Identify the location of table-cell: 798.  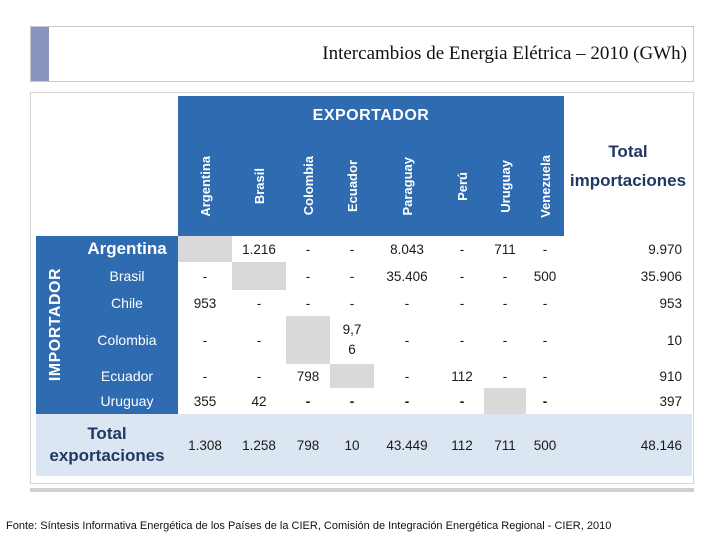
(308, 376).